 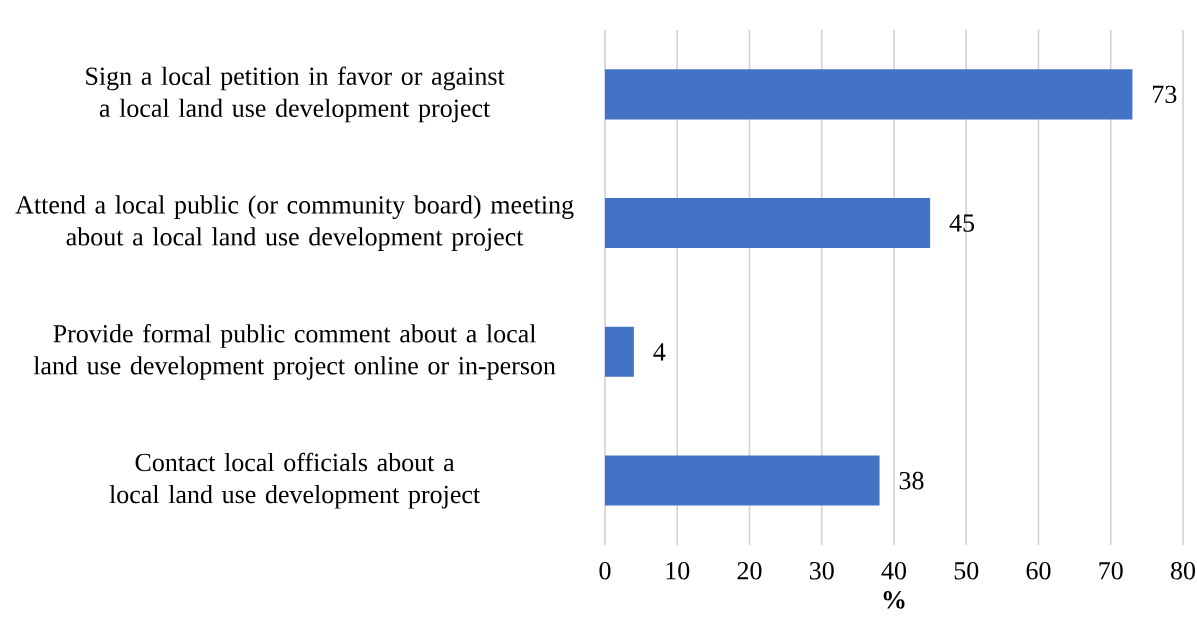 What do you see at coordinates (966, 570) in the screenshot?
I see `x-tick-label: 50` at bounding box center [966, 570].